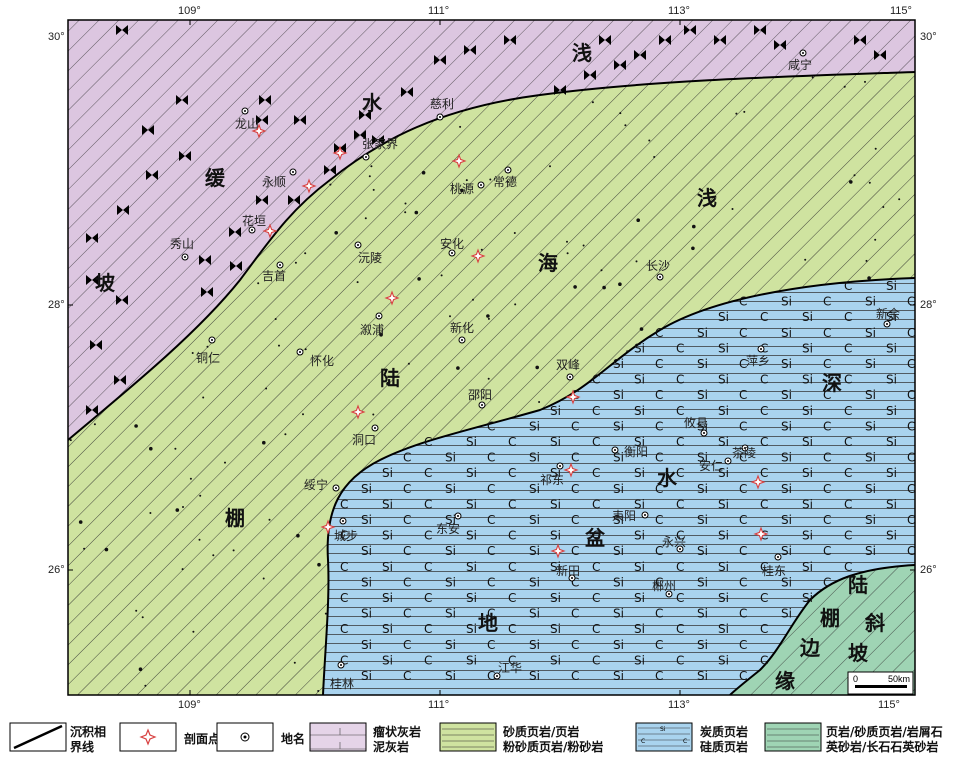  I want to click on place-jianghua: 江华, so click(510, 668).